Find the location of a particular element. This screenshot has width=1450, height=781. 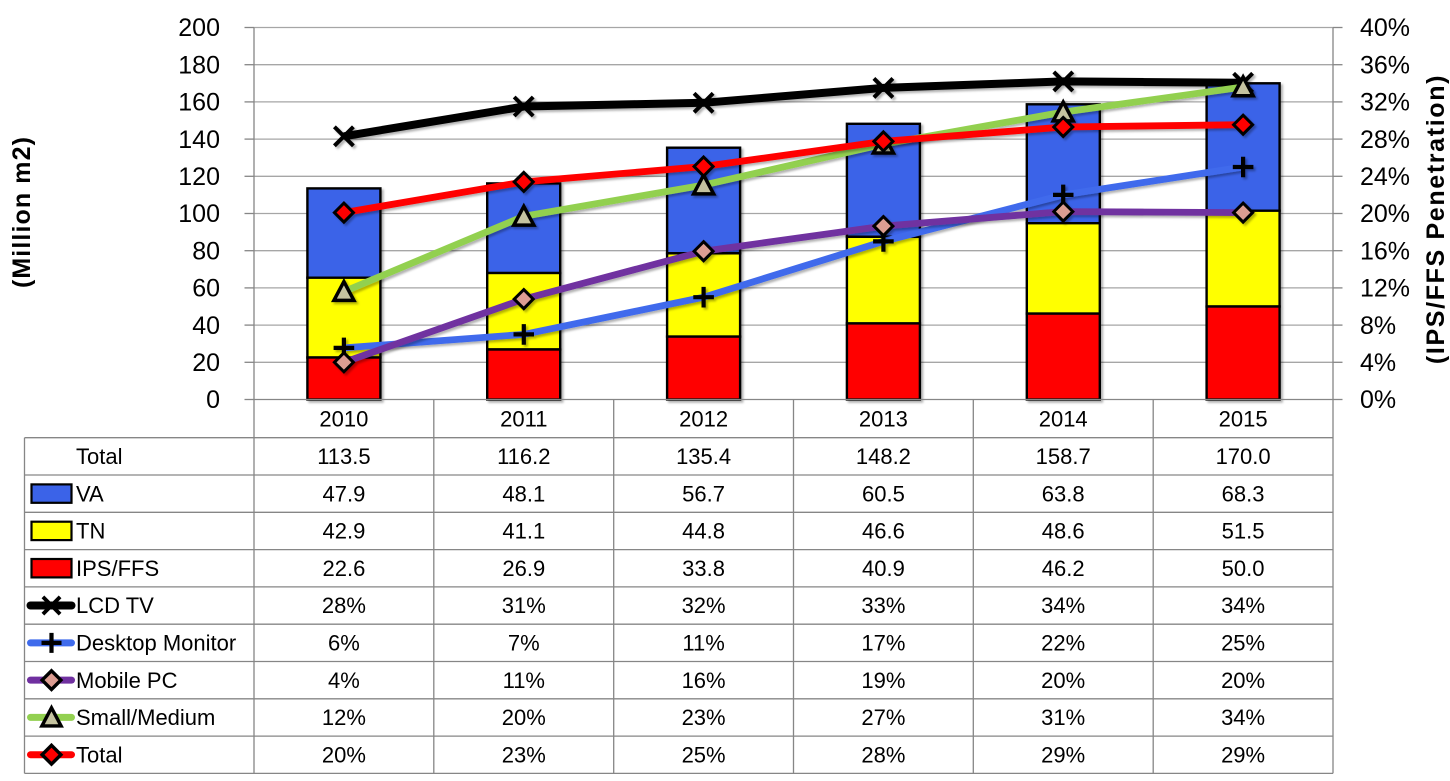

svg-text: 68.3 is located at coordinates (1243, 493).